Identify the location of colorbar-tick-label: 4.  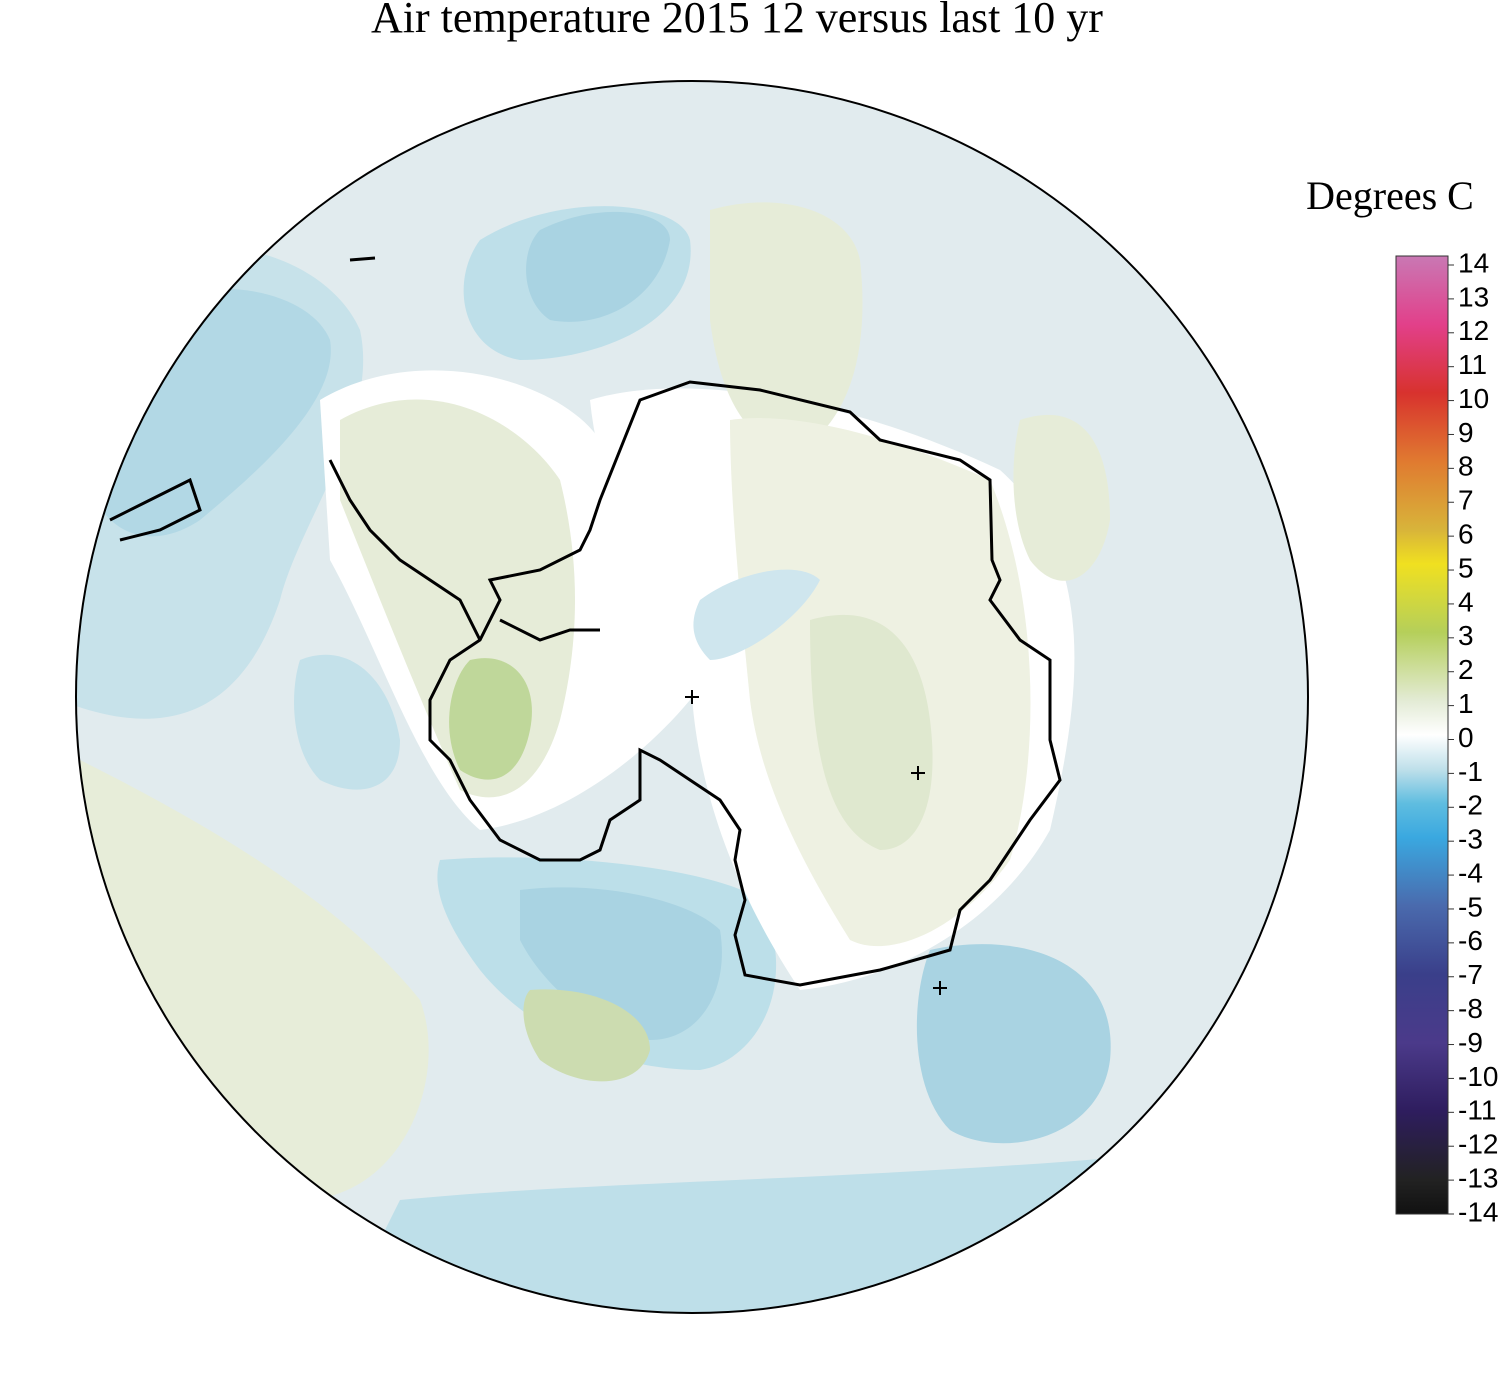
(1466, 601).